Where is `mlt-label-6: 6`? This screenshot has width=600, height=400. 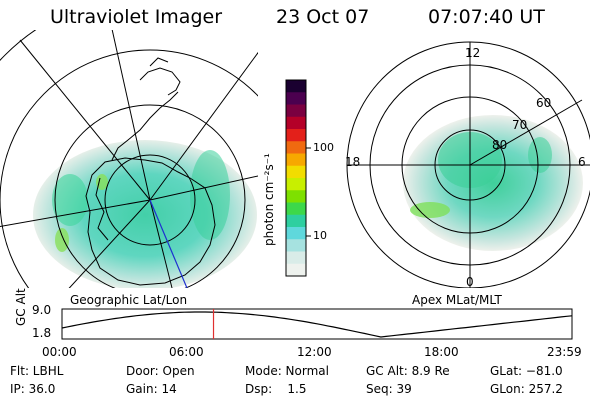
mlt-label-6: 6 is located at coordinates (582, 162).